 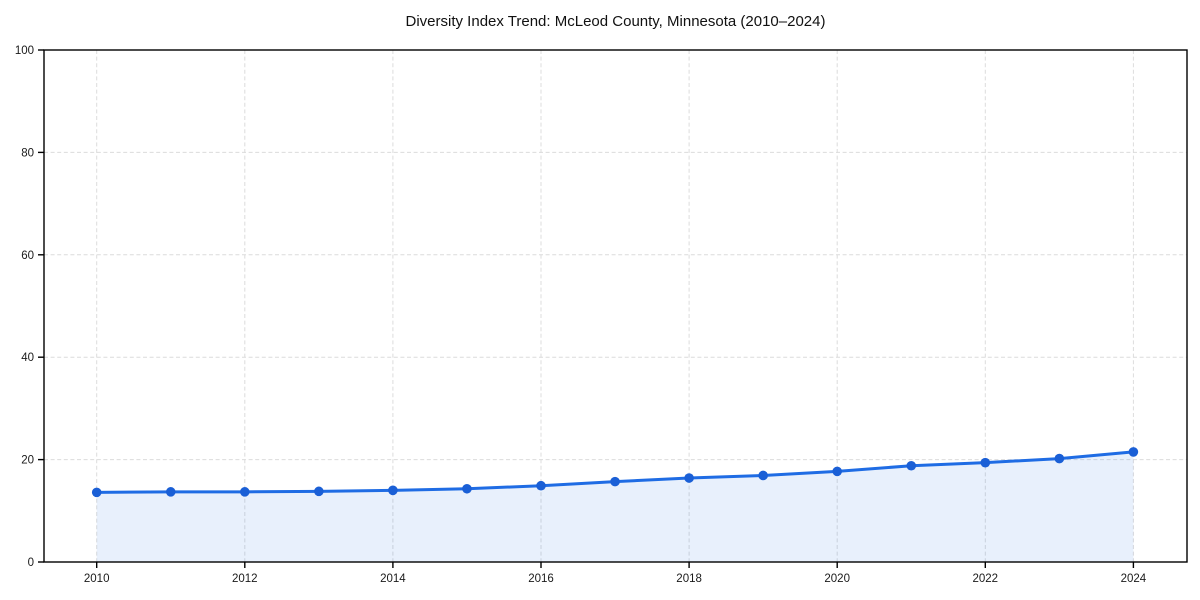 What do you see at coordinates (837, 579) in the screenshot?
I see `x-tick-label: 2020` at bounding box center [837, 579].